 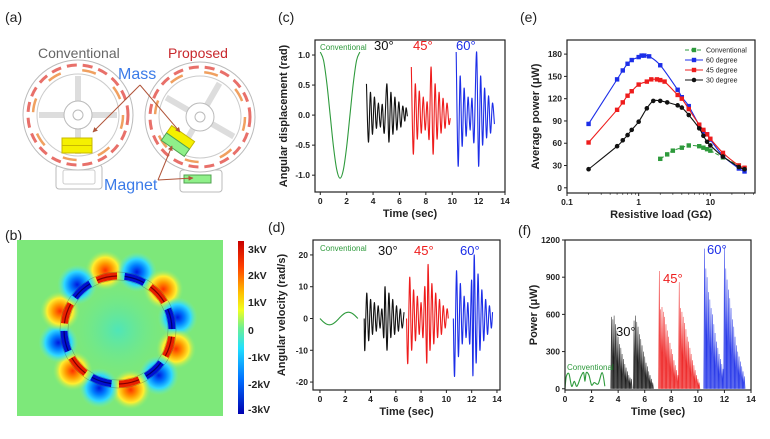 I want to click on colorbar-label: -2kV, so click(x=259, y=385).